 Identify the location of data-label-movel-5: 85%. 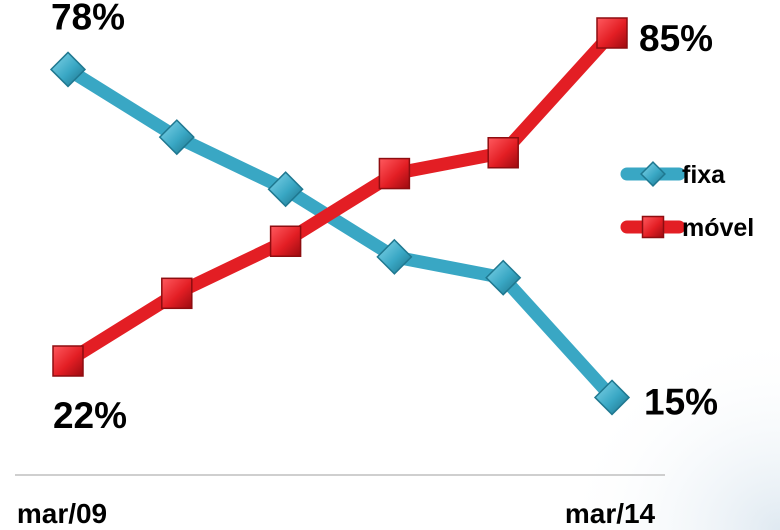
(676, 38).